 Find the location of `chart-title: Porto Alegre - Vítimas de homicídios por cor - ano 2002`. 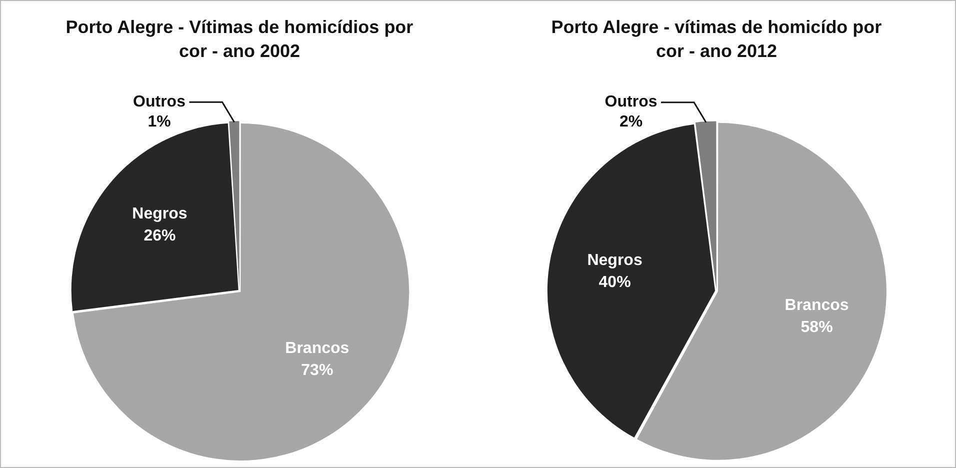

chart-title: Porto Alegre - Vítimas de homicídios por cor - ano 2002 is located at coordinates (239, 39).